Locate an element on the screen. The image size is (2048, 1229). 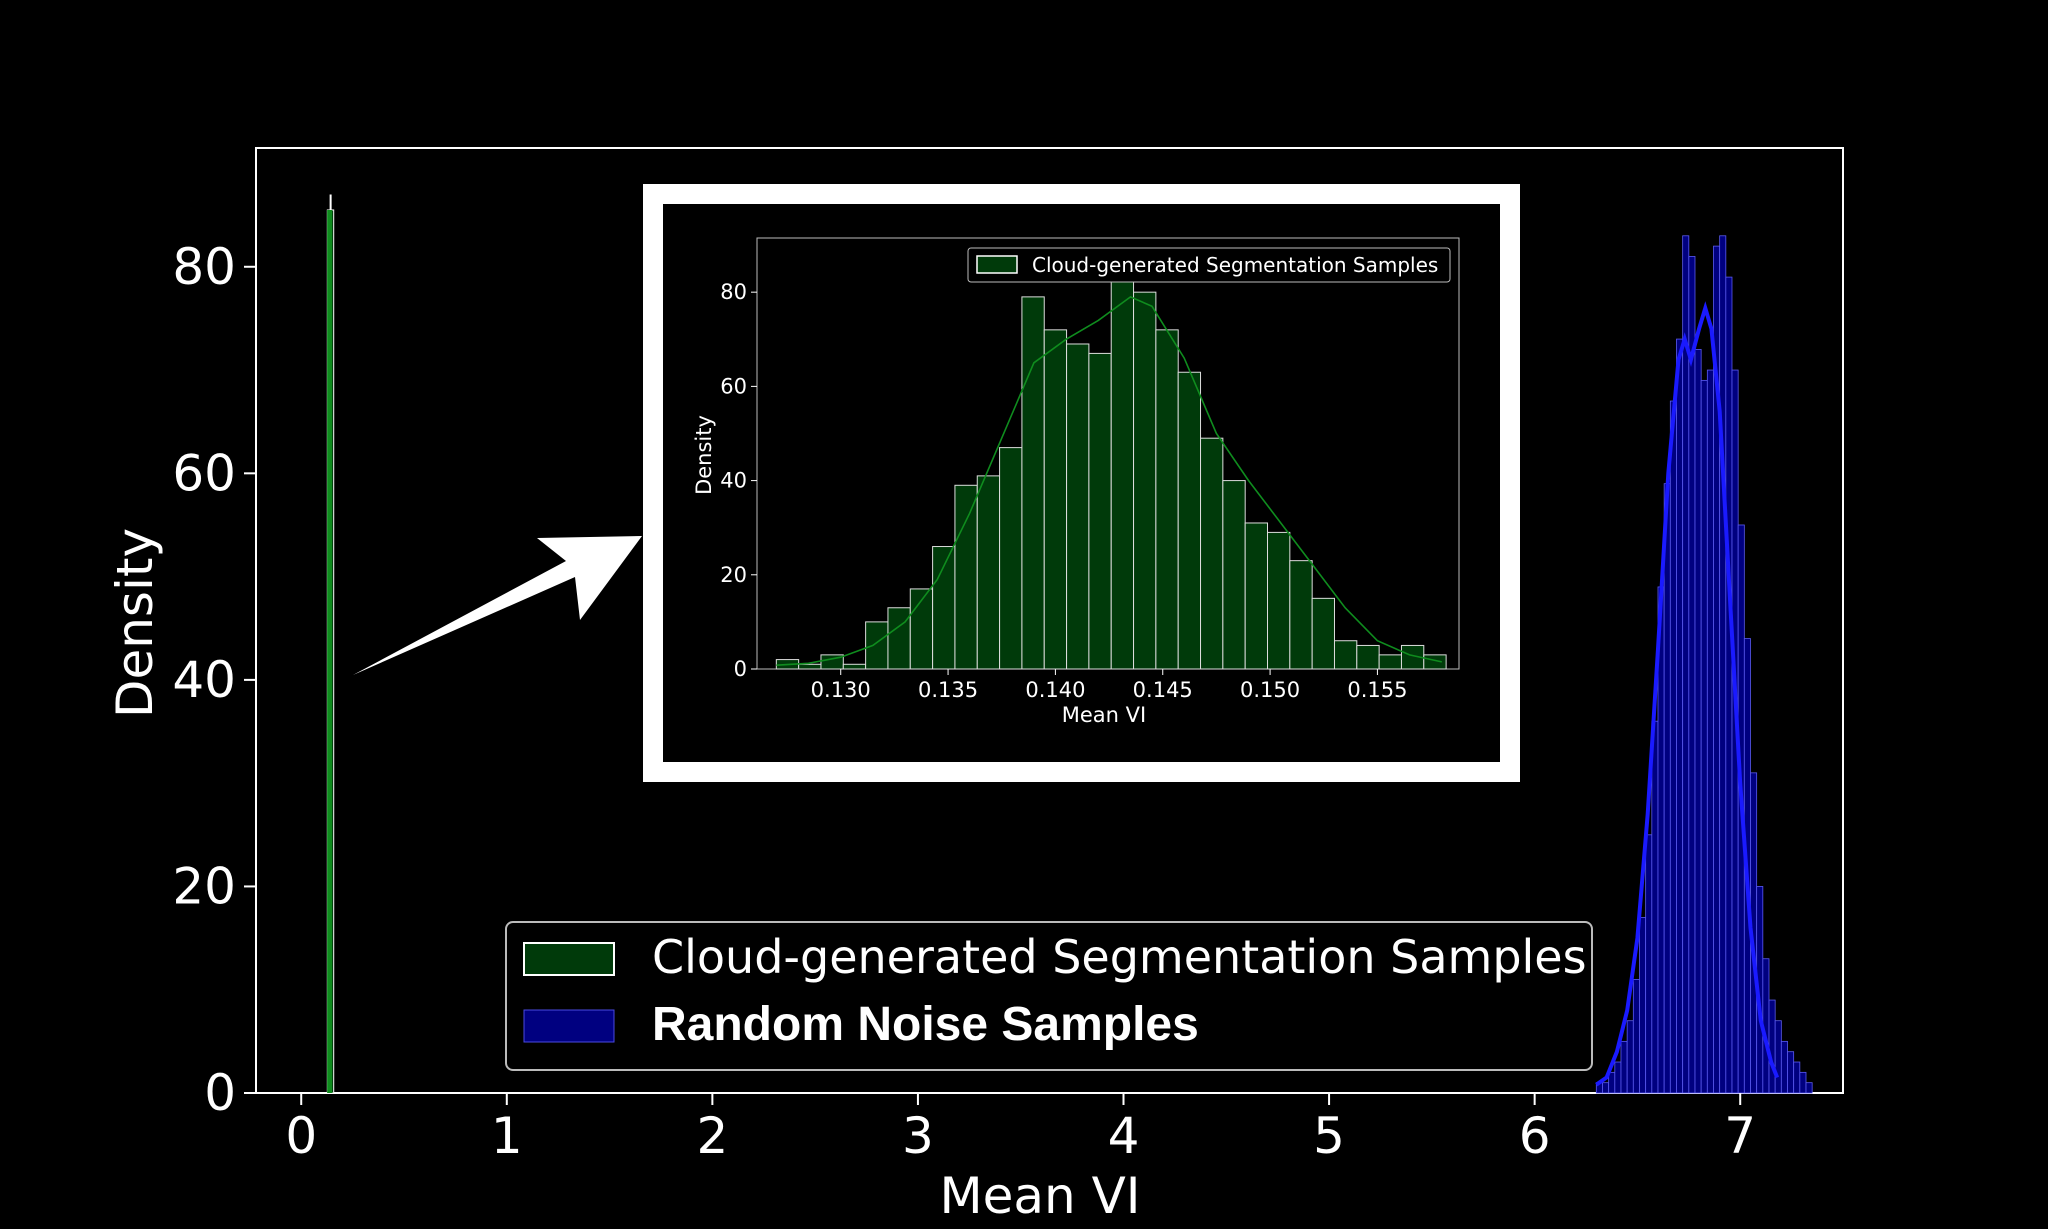
inset-x-tick-label: 0.130 is located at coordinates (841, 690).